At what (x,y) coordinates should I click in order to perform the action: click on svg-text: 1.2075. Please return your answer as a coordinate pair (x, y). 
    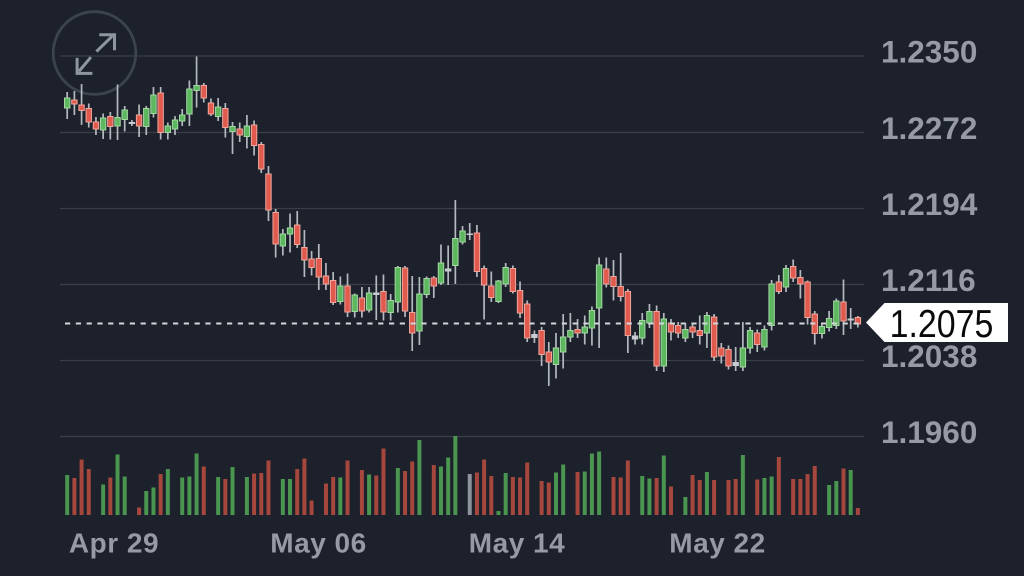
    Looking at the image, I should click on (942, 324).